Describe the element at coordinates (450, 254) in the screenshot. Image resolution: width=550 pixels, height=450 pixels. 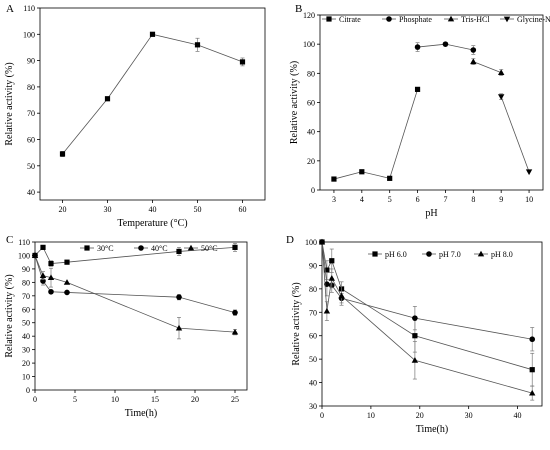
I see `legend-label: pH 7.0` at that location.